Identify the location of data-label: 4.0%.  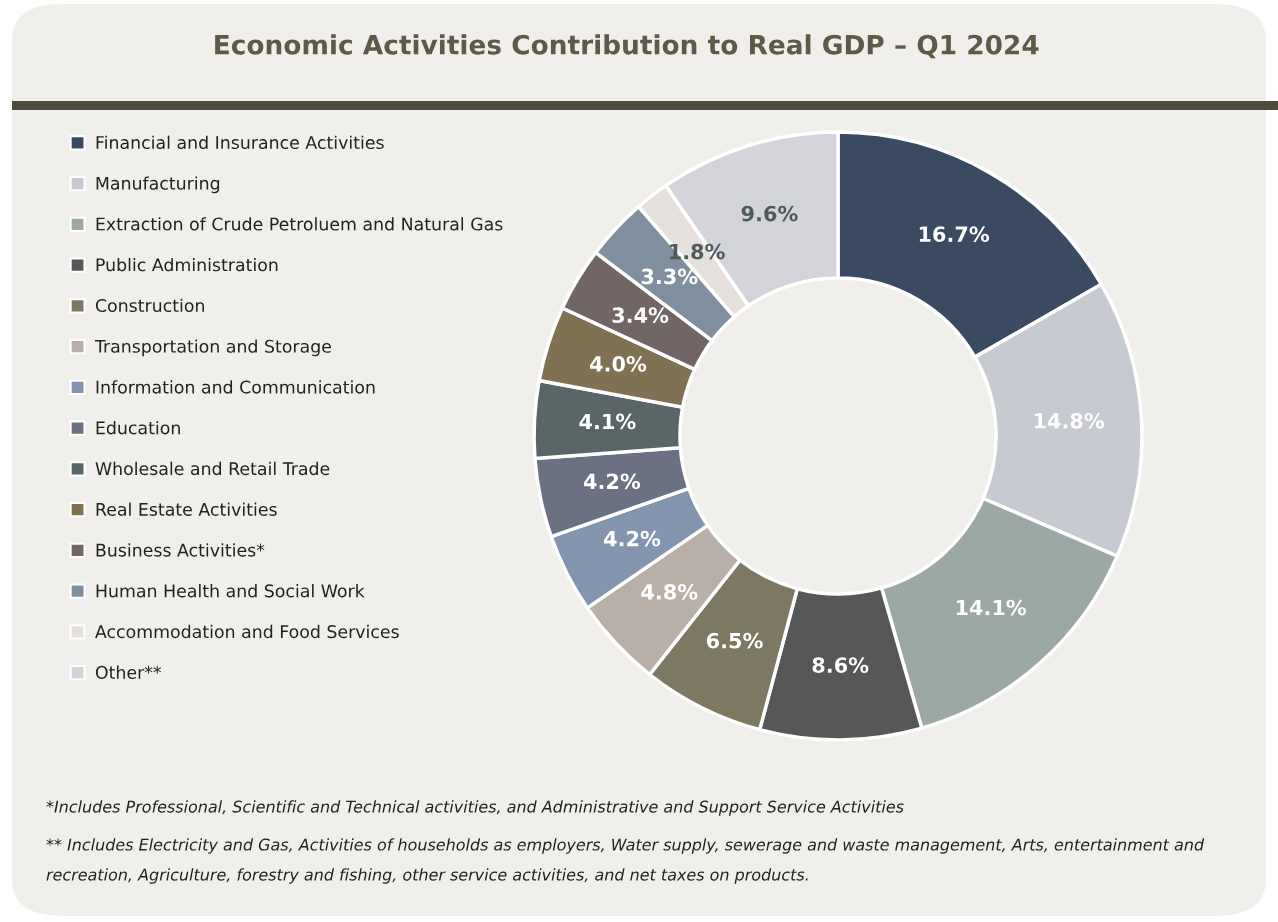
(618, 364).